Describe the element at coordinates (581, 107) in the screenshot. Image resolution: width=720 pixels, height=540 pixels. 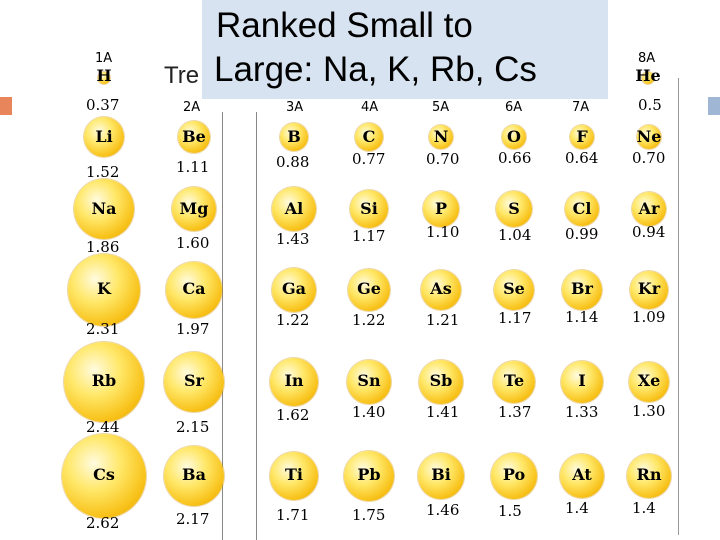
I see `group-header-7a: 7A` at that location.